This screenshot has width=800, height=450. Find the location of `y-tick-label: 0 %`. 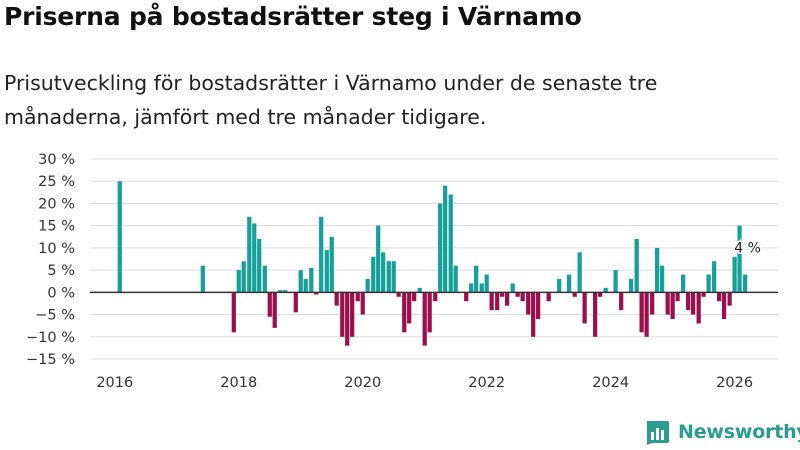

y-tick-label: 0 % is located at coordinates (61, 293).